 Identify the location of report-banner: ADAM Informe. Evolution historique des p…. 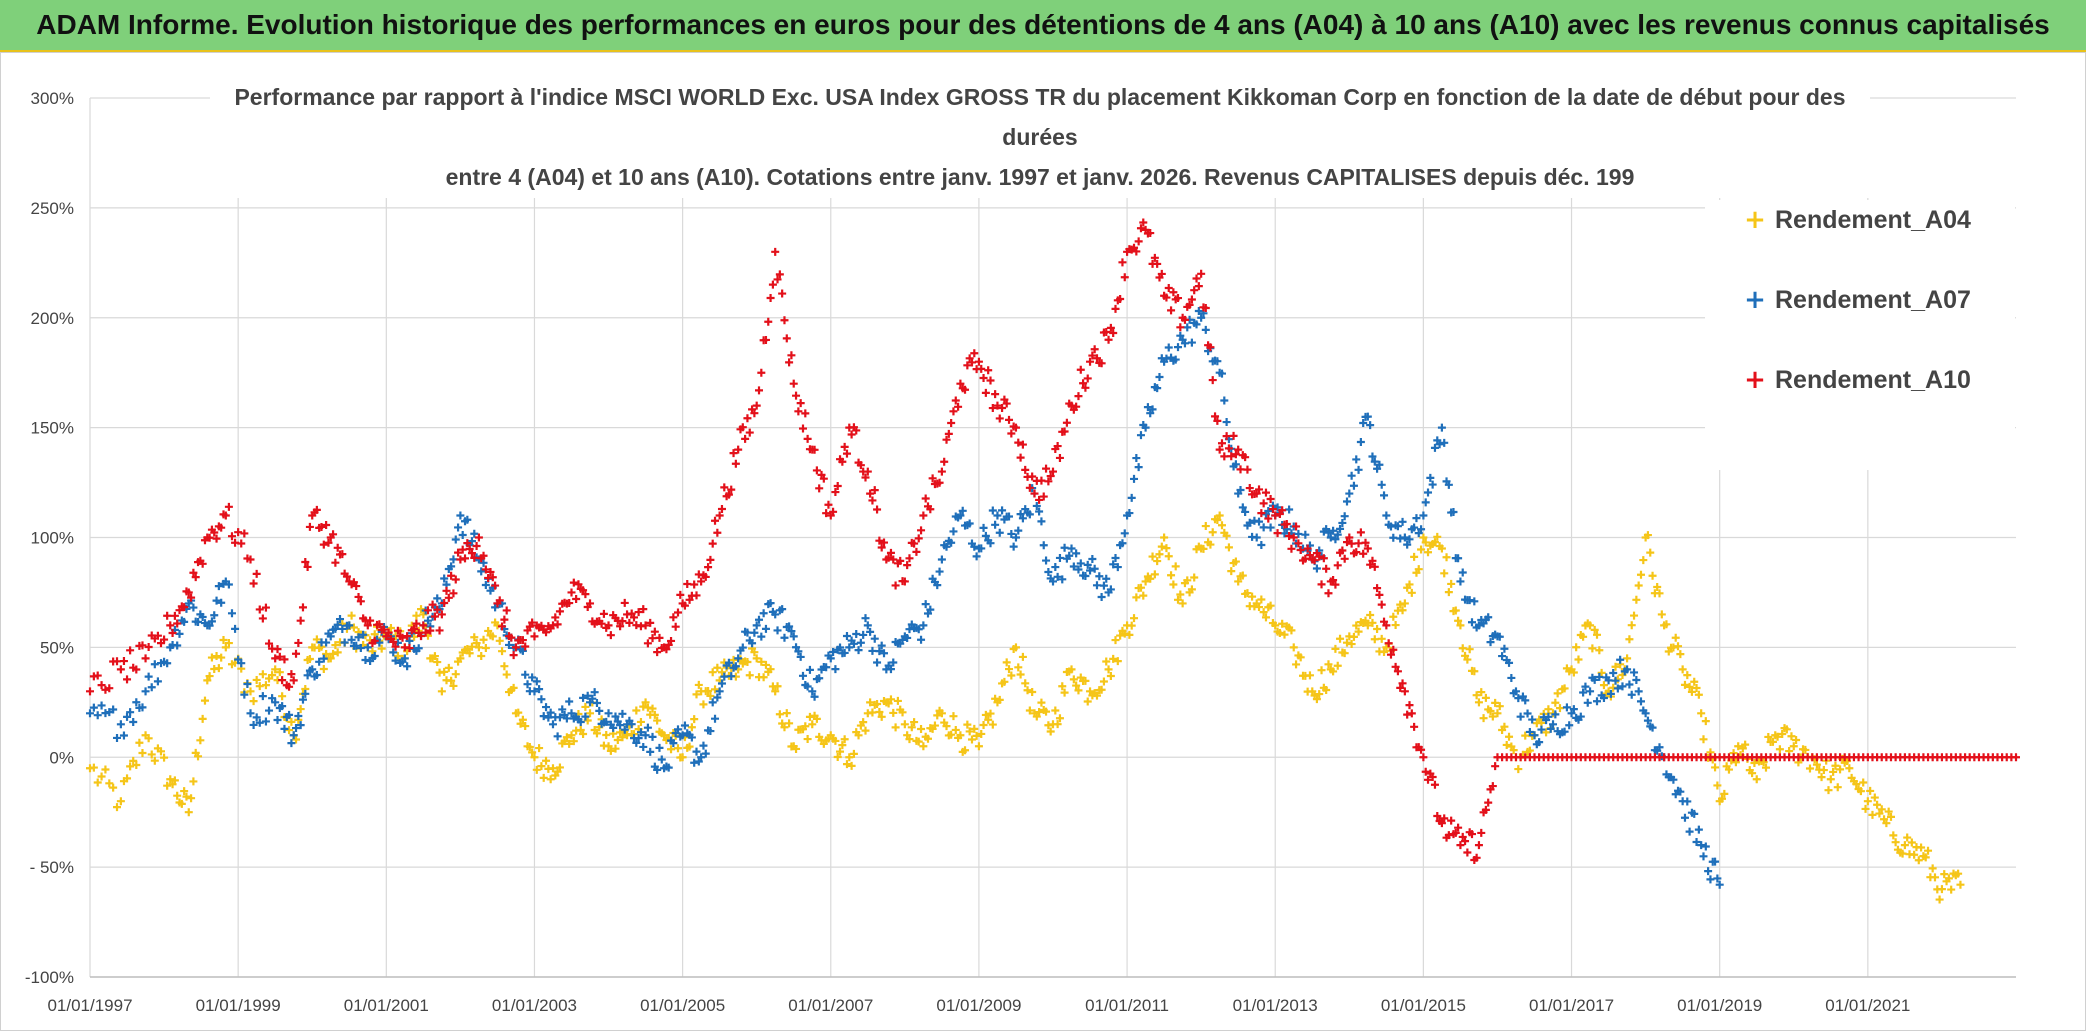
(1043, 26).